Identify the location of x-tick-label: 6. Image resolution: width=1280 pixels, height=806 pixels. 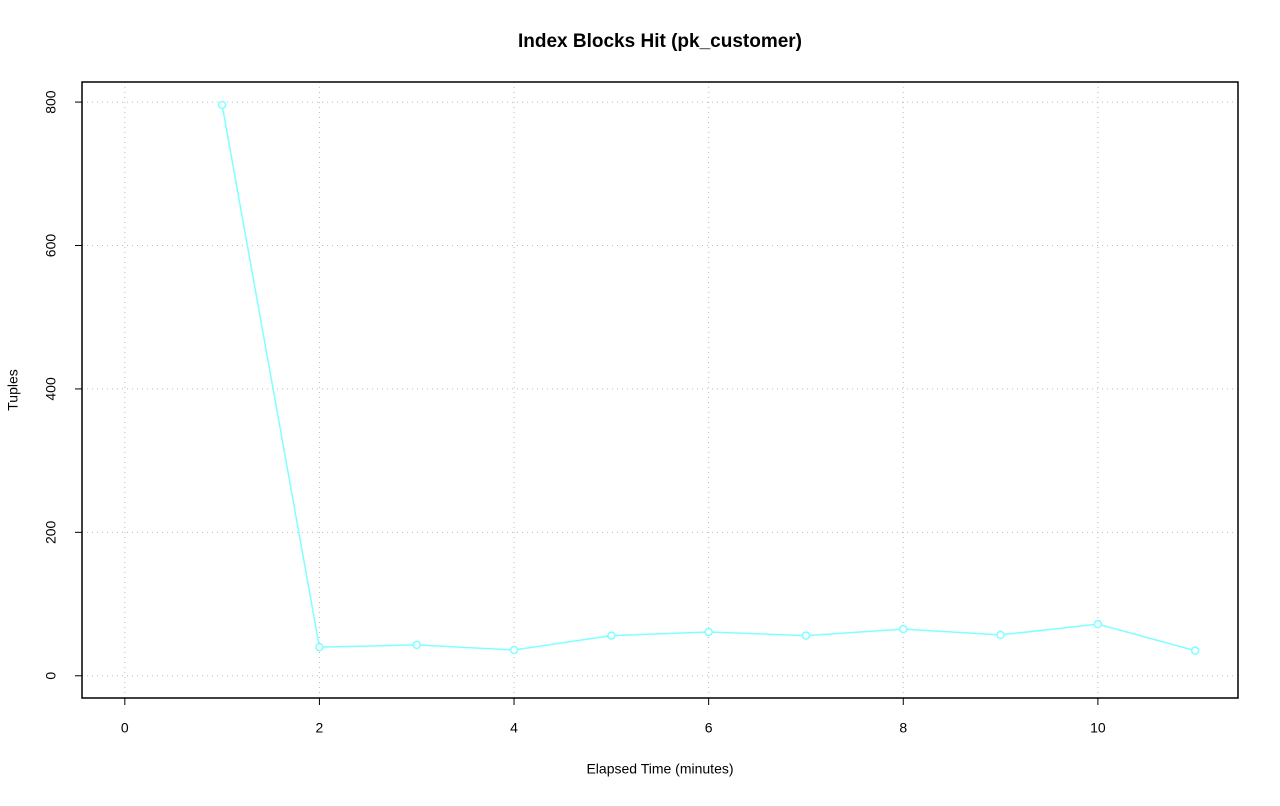
(709, 728).